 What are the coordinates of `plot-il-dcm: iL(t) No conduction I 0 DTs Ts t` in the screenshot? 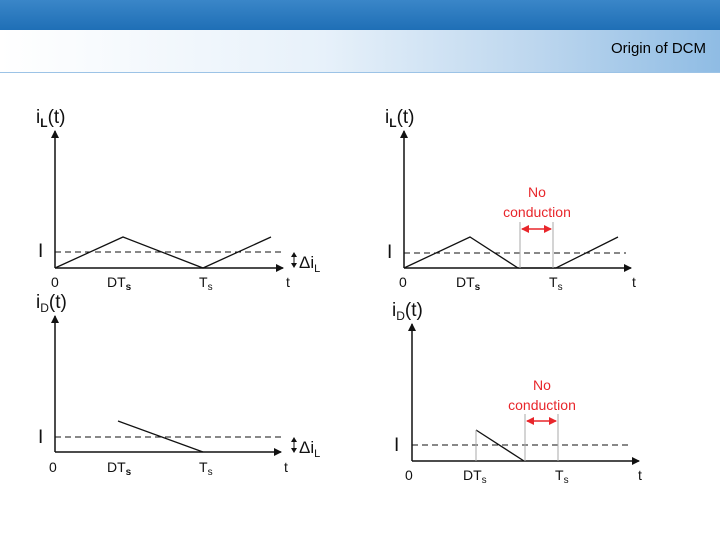 It's located at (510, 200).